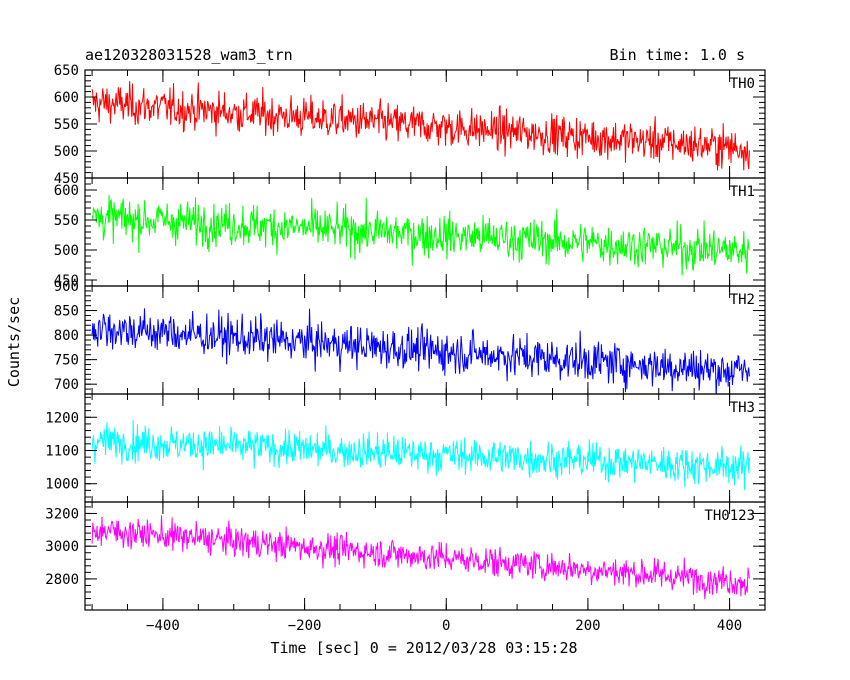 The height and width of the screenshot is (680, 850). What do you see at coordinates (742, 300) in the screenshot?
I see `panel-label-th2: TH2` at bounding box center [742, 300].